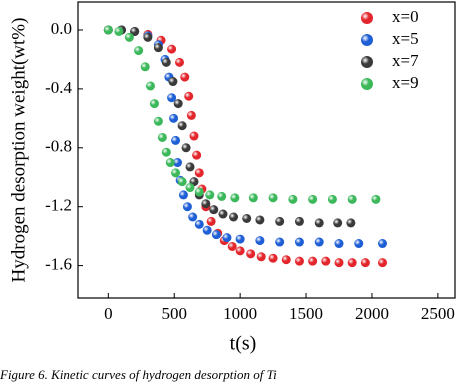  Describe the element at coordinates (405, 16) in the screenshot. I see `legend-label: x=0` at that location.